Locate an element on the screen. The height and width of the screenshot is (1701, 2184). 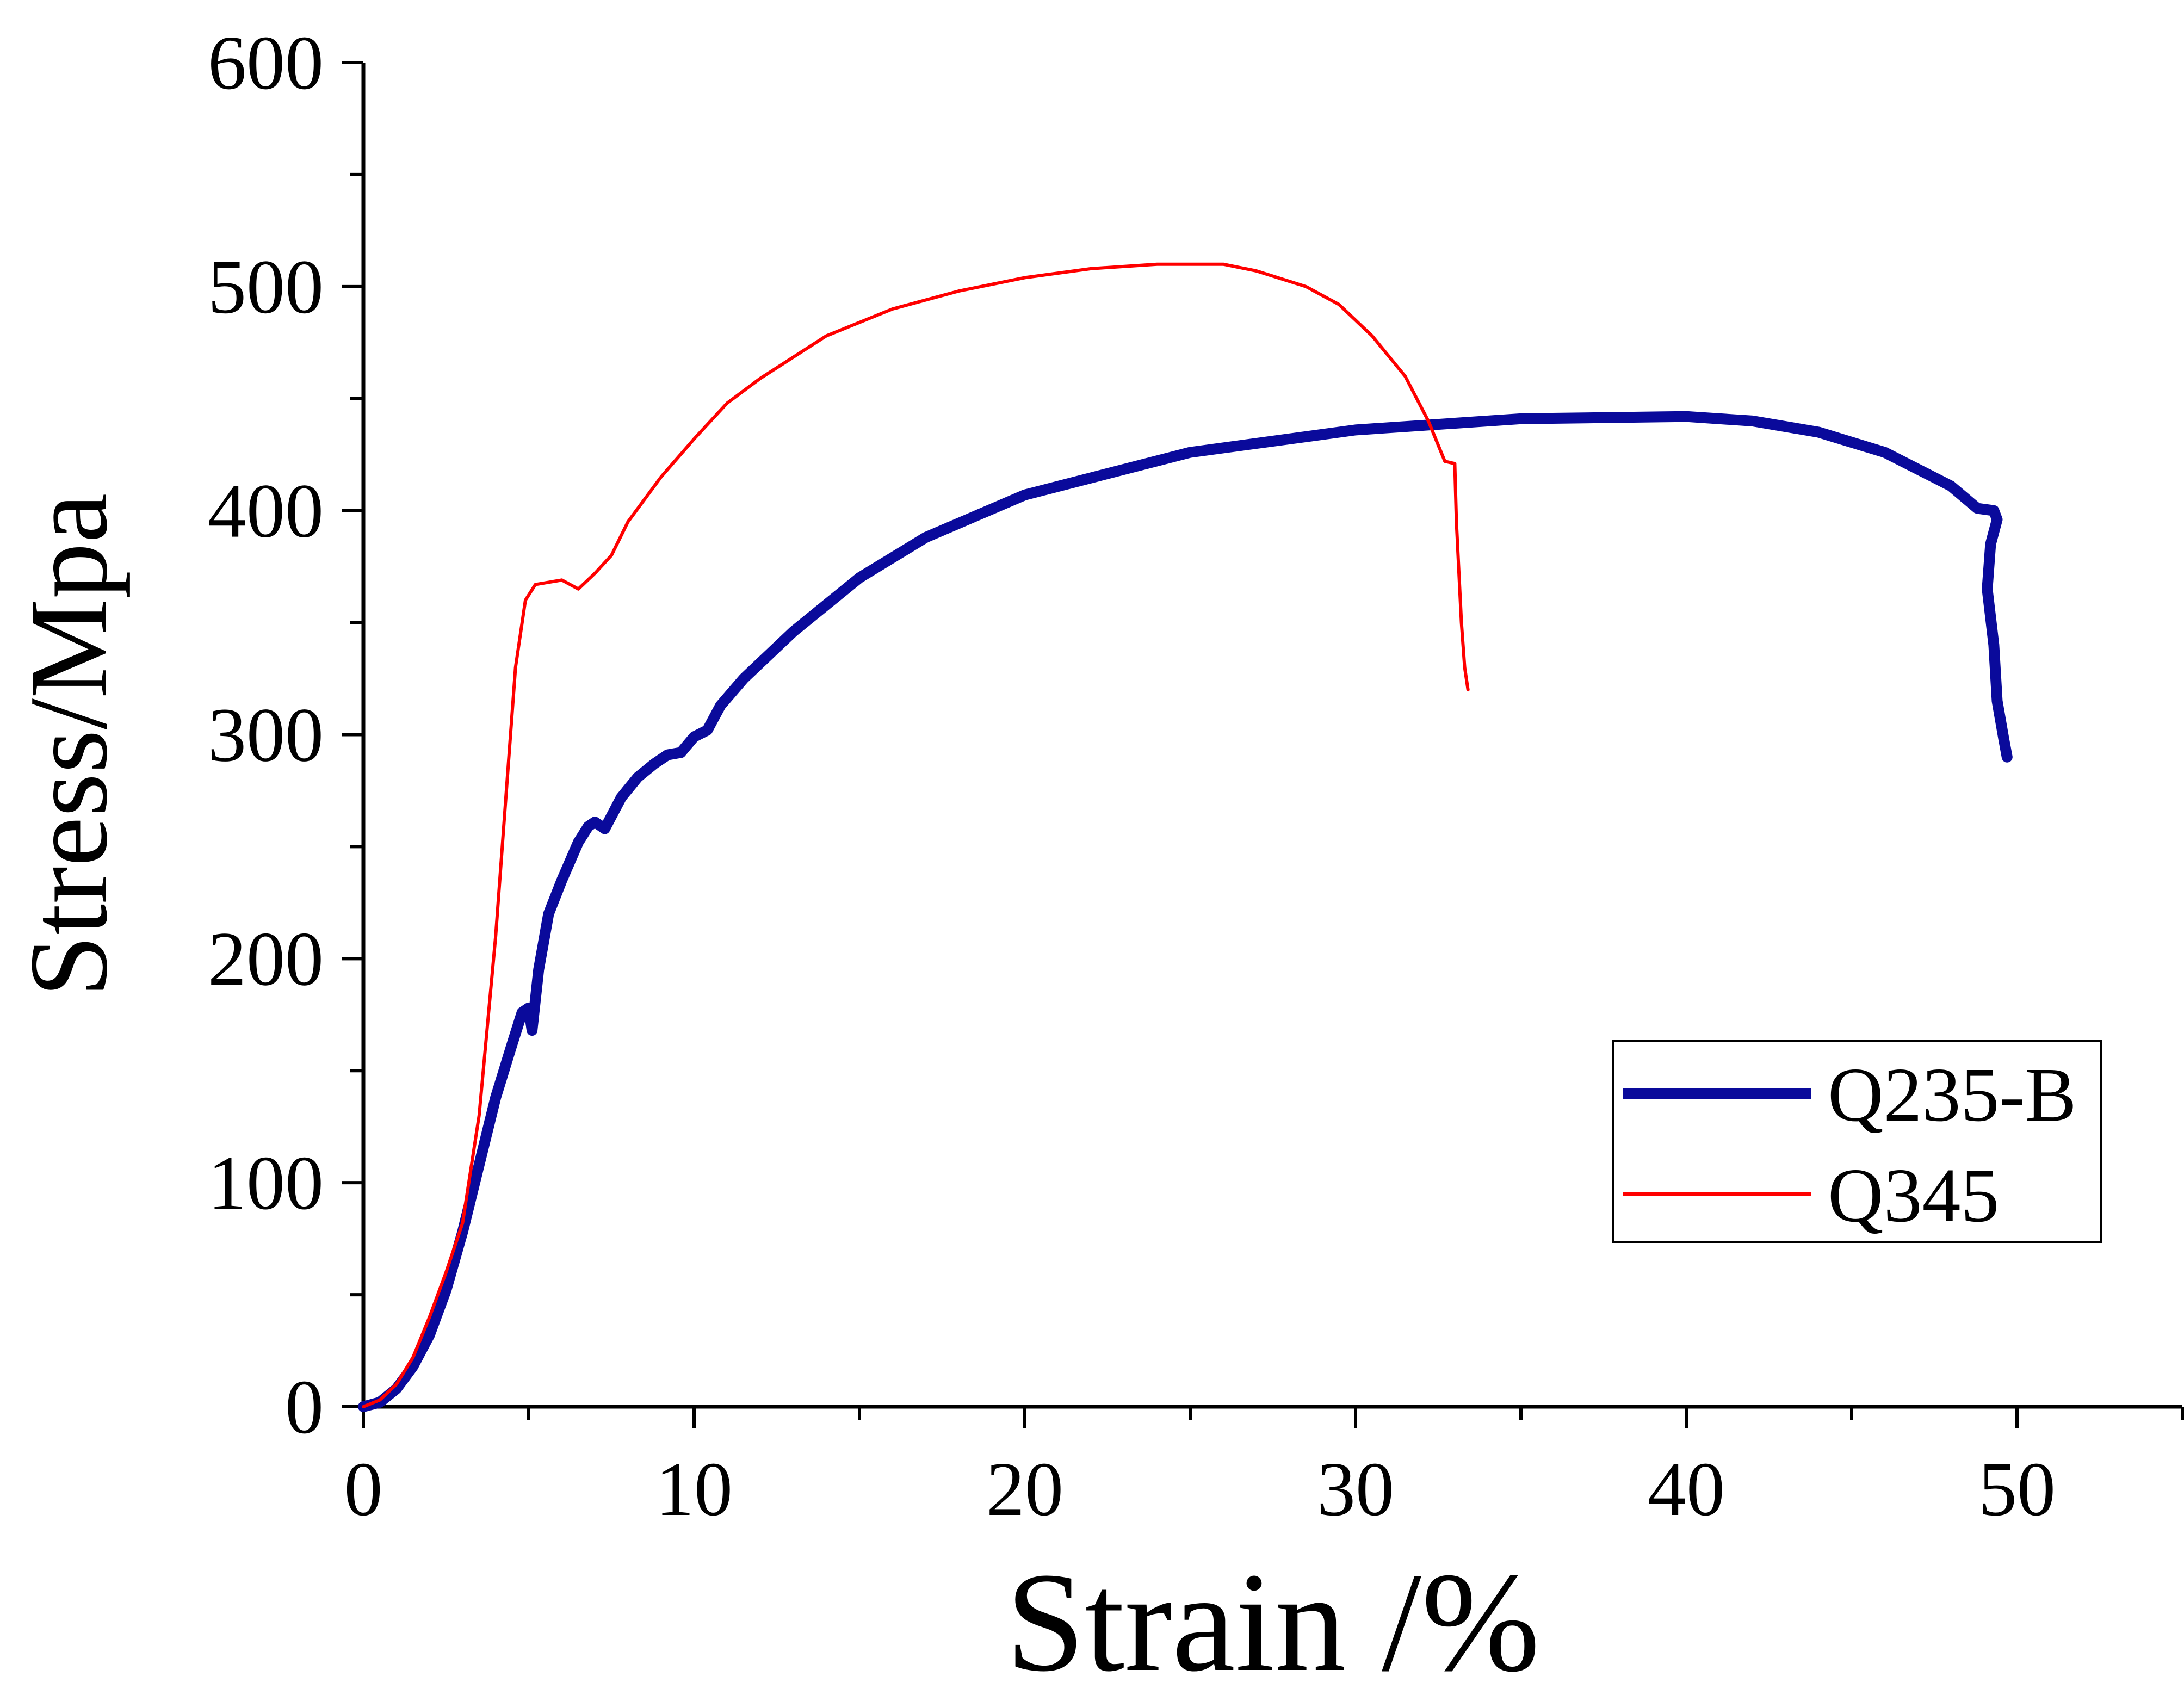
x-ticks: 0 10 20 30 40 50 is located at coordinates (1264, 1469).